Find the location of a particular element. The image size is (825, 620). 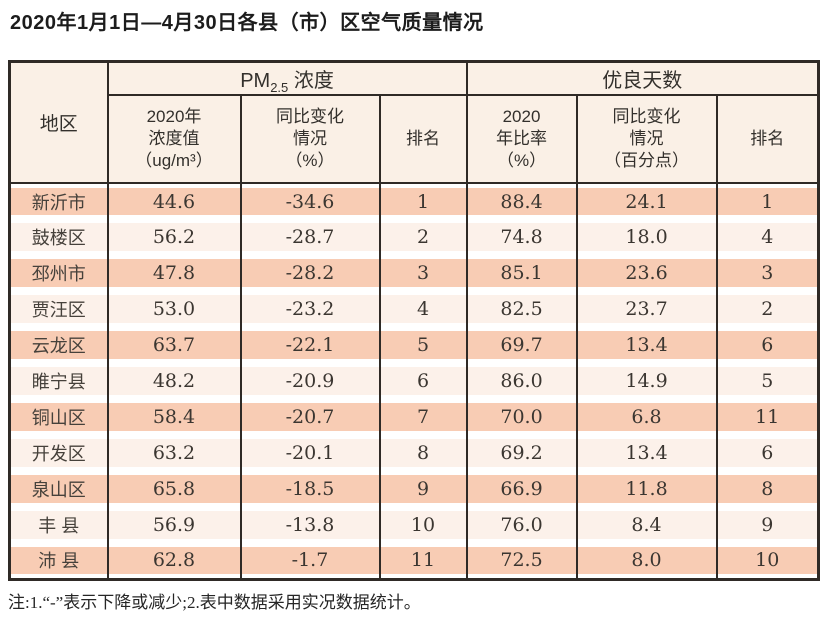

cell-pm-change: -18.5 is located at coordinates (310, 489).